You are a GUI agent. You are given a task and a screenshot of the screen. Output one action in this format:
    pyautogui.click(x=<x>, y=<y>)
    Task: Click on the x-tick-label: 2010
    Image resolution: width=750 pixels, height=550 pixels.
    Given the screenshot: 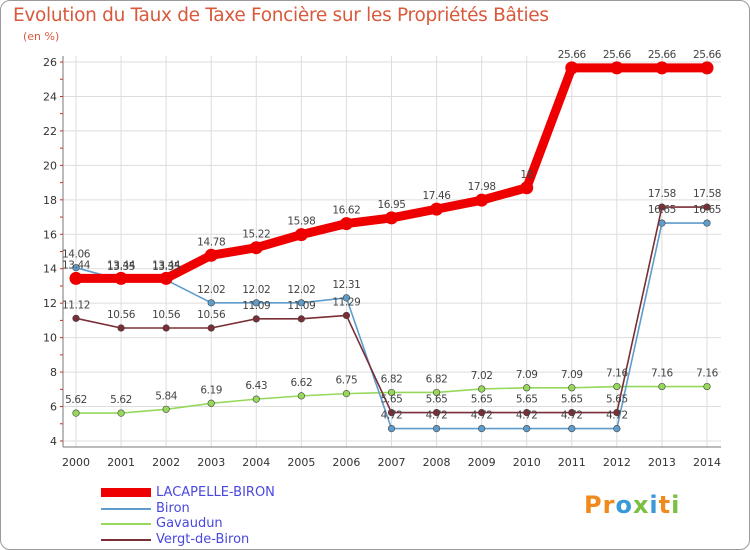 What is the action you would take?
    pyautogui.click(x=527, y=462)
    